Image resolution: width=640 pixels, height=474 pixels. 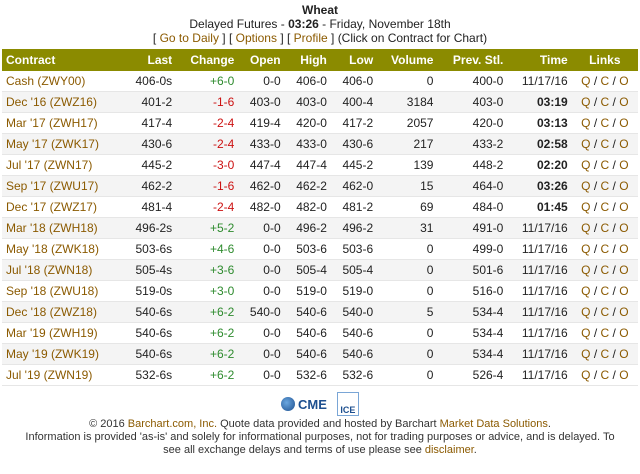 I want to click on contract-cell: May '18 (ZWK18), so click(x=62, y=249).